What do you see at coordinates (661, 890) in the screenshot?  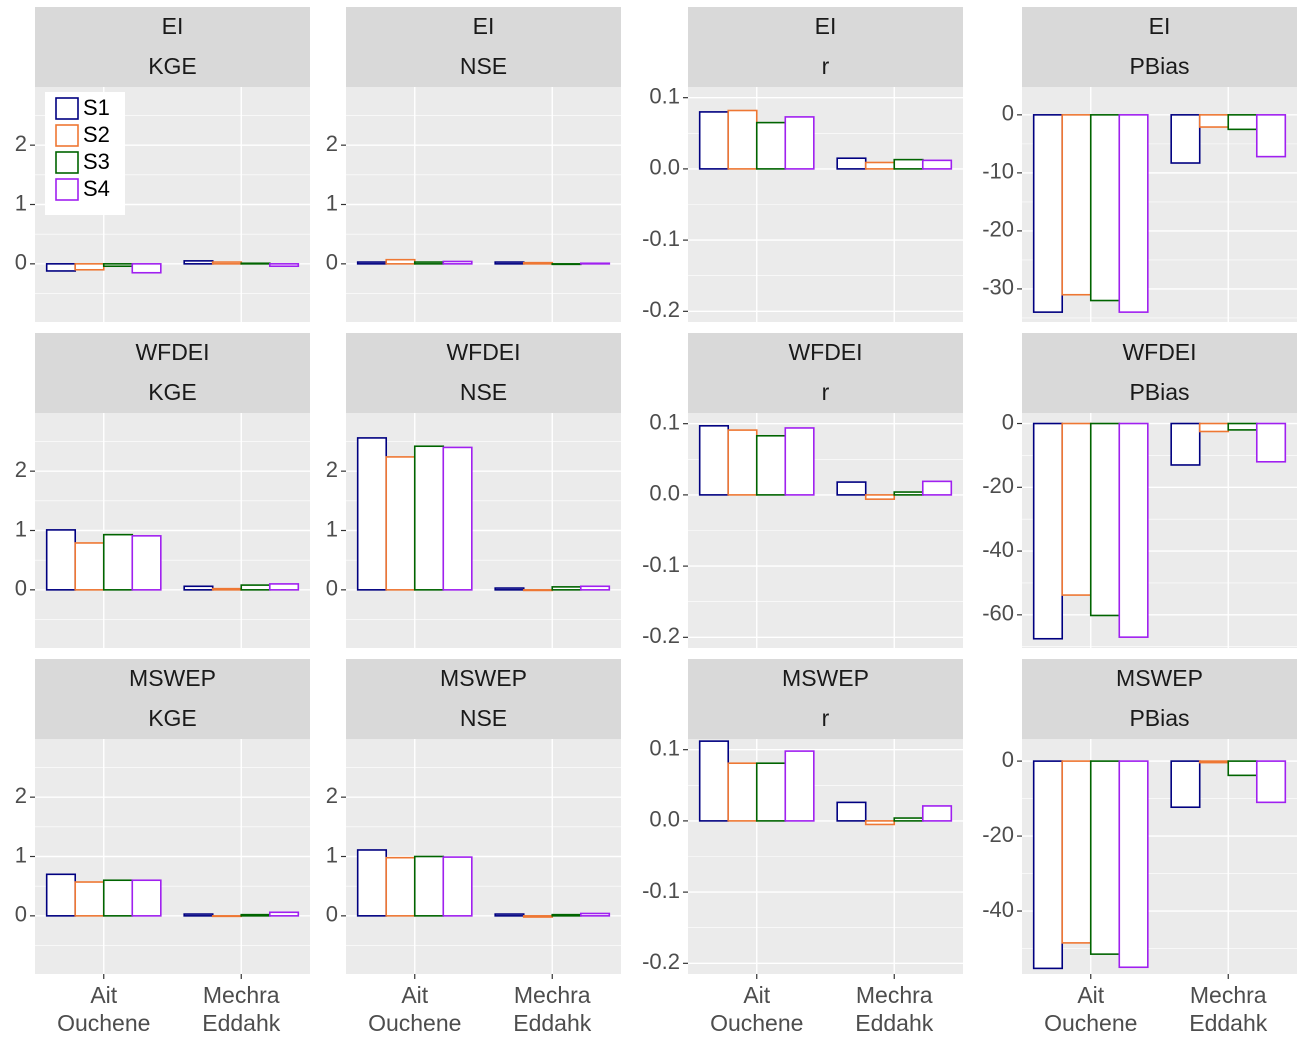 I see `y-tick-label: -0.1` at bounding box center [661, 890].